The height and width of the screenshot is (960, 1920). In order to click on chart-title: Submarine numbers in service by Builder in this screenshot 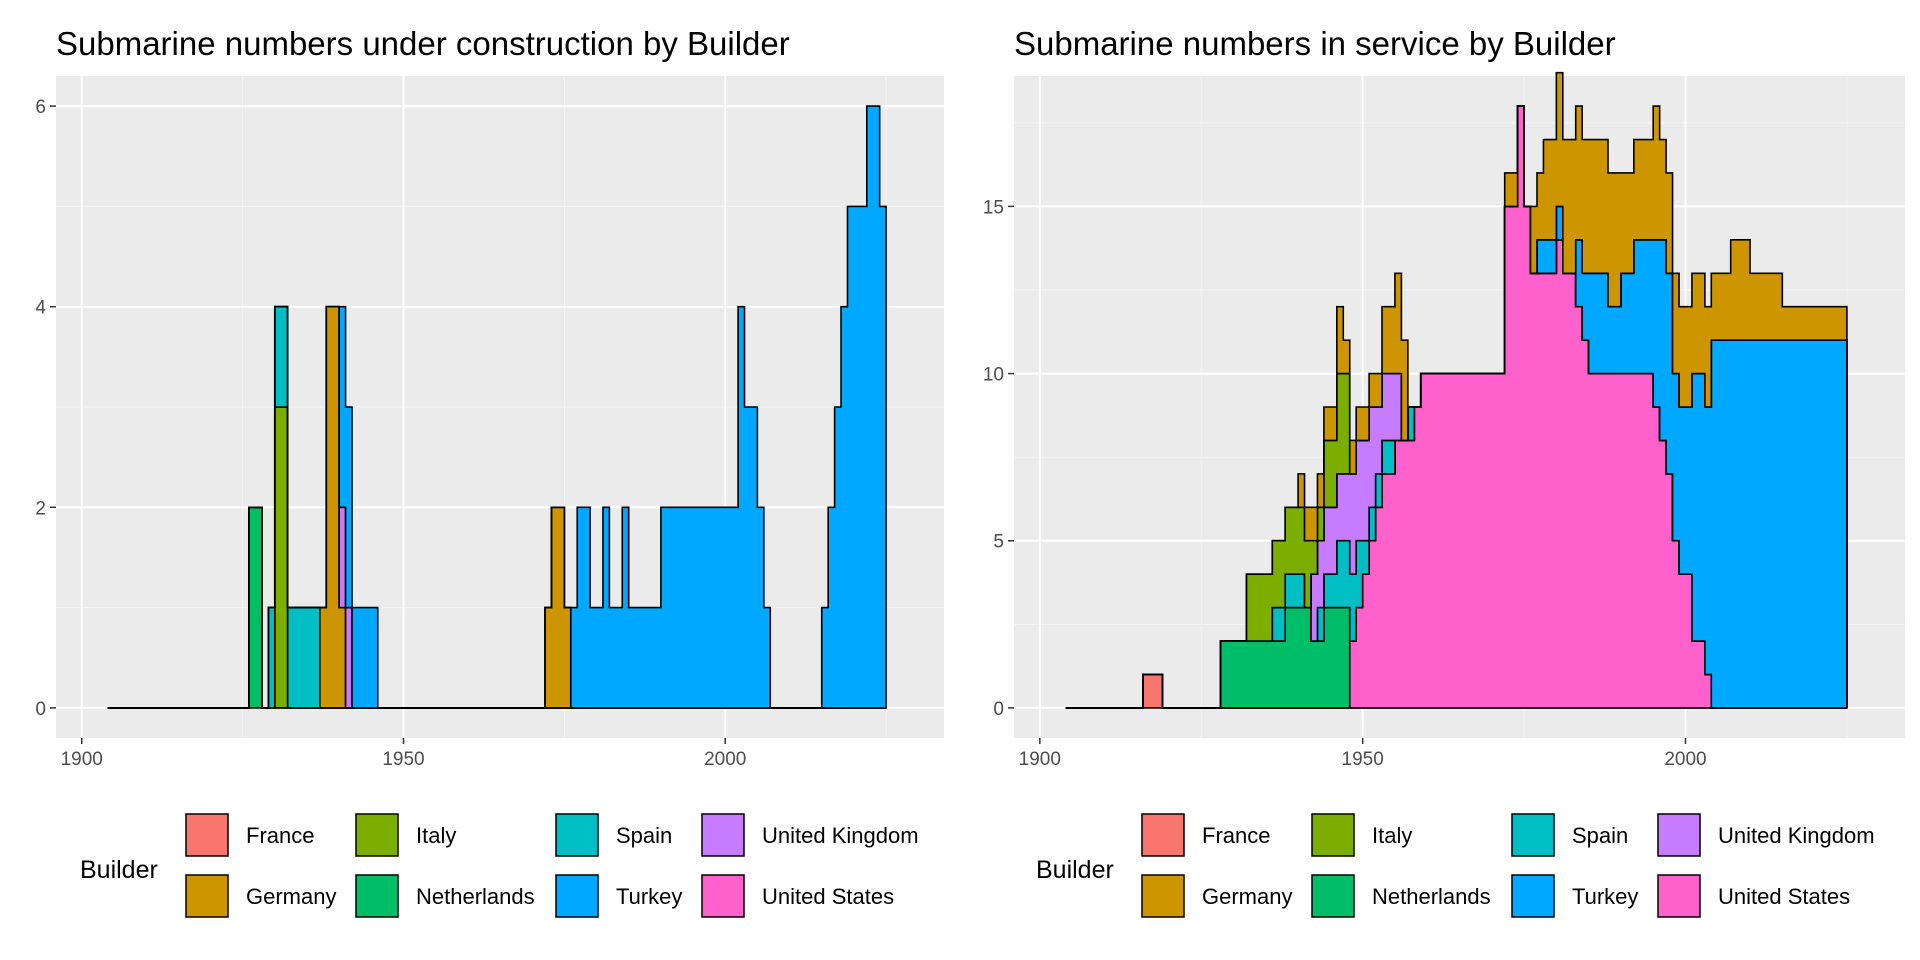, I will do `click(1315, 43)`.